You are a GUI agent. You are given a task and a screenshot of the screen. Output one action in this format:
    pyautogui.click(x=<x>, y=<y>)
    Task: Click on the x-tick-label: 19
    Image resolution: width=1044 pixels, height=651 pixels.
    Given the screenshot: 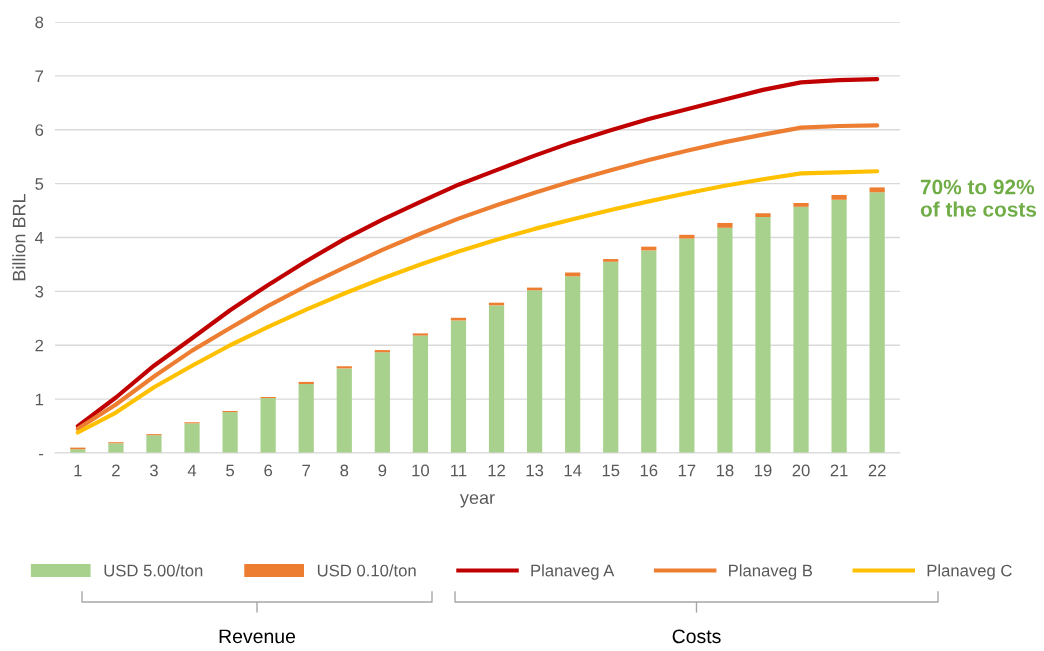 What is the action you would take?
    pyautogui.click(x=763, y=470)
    